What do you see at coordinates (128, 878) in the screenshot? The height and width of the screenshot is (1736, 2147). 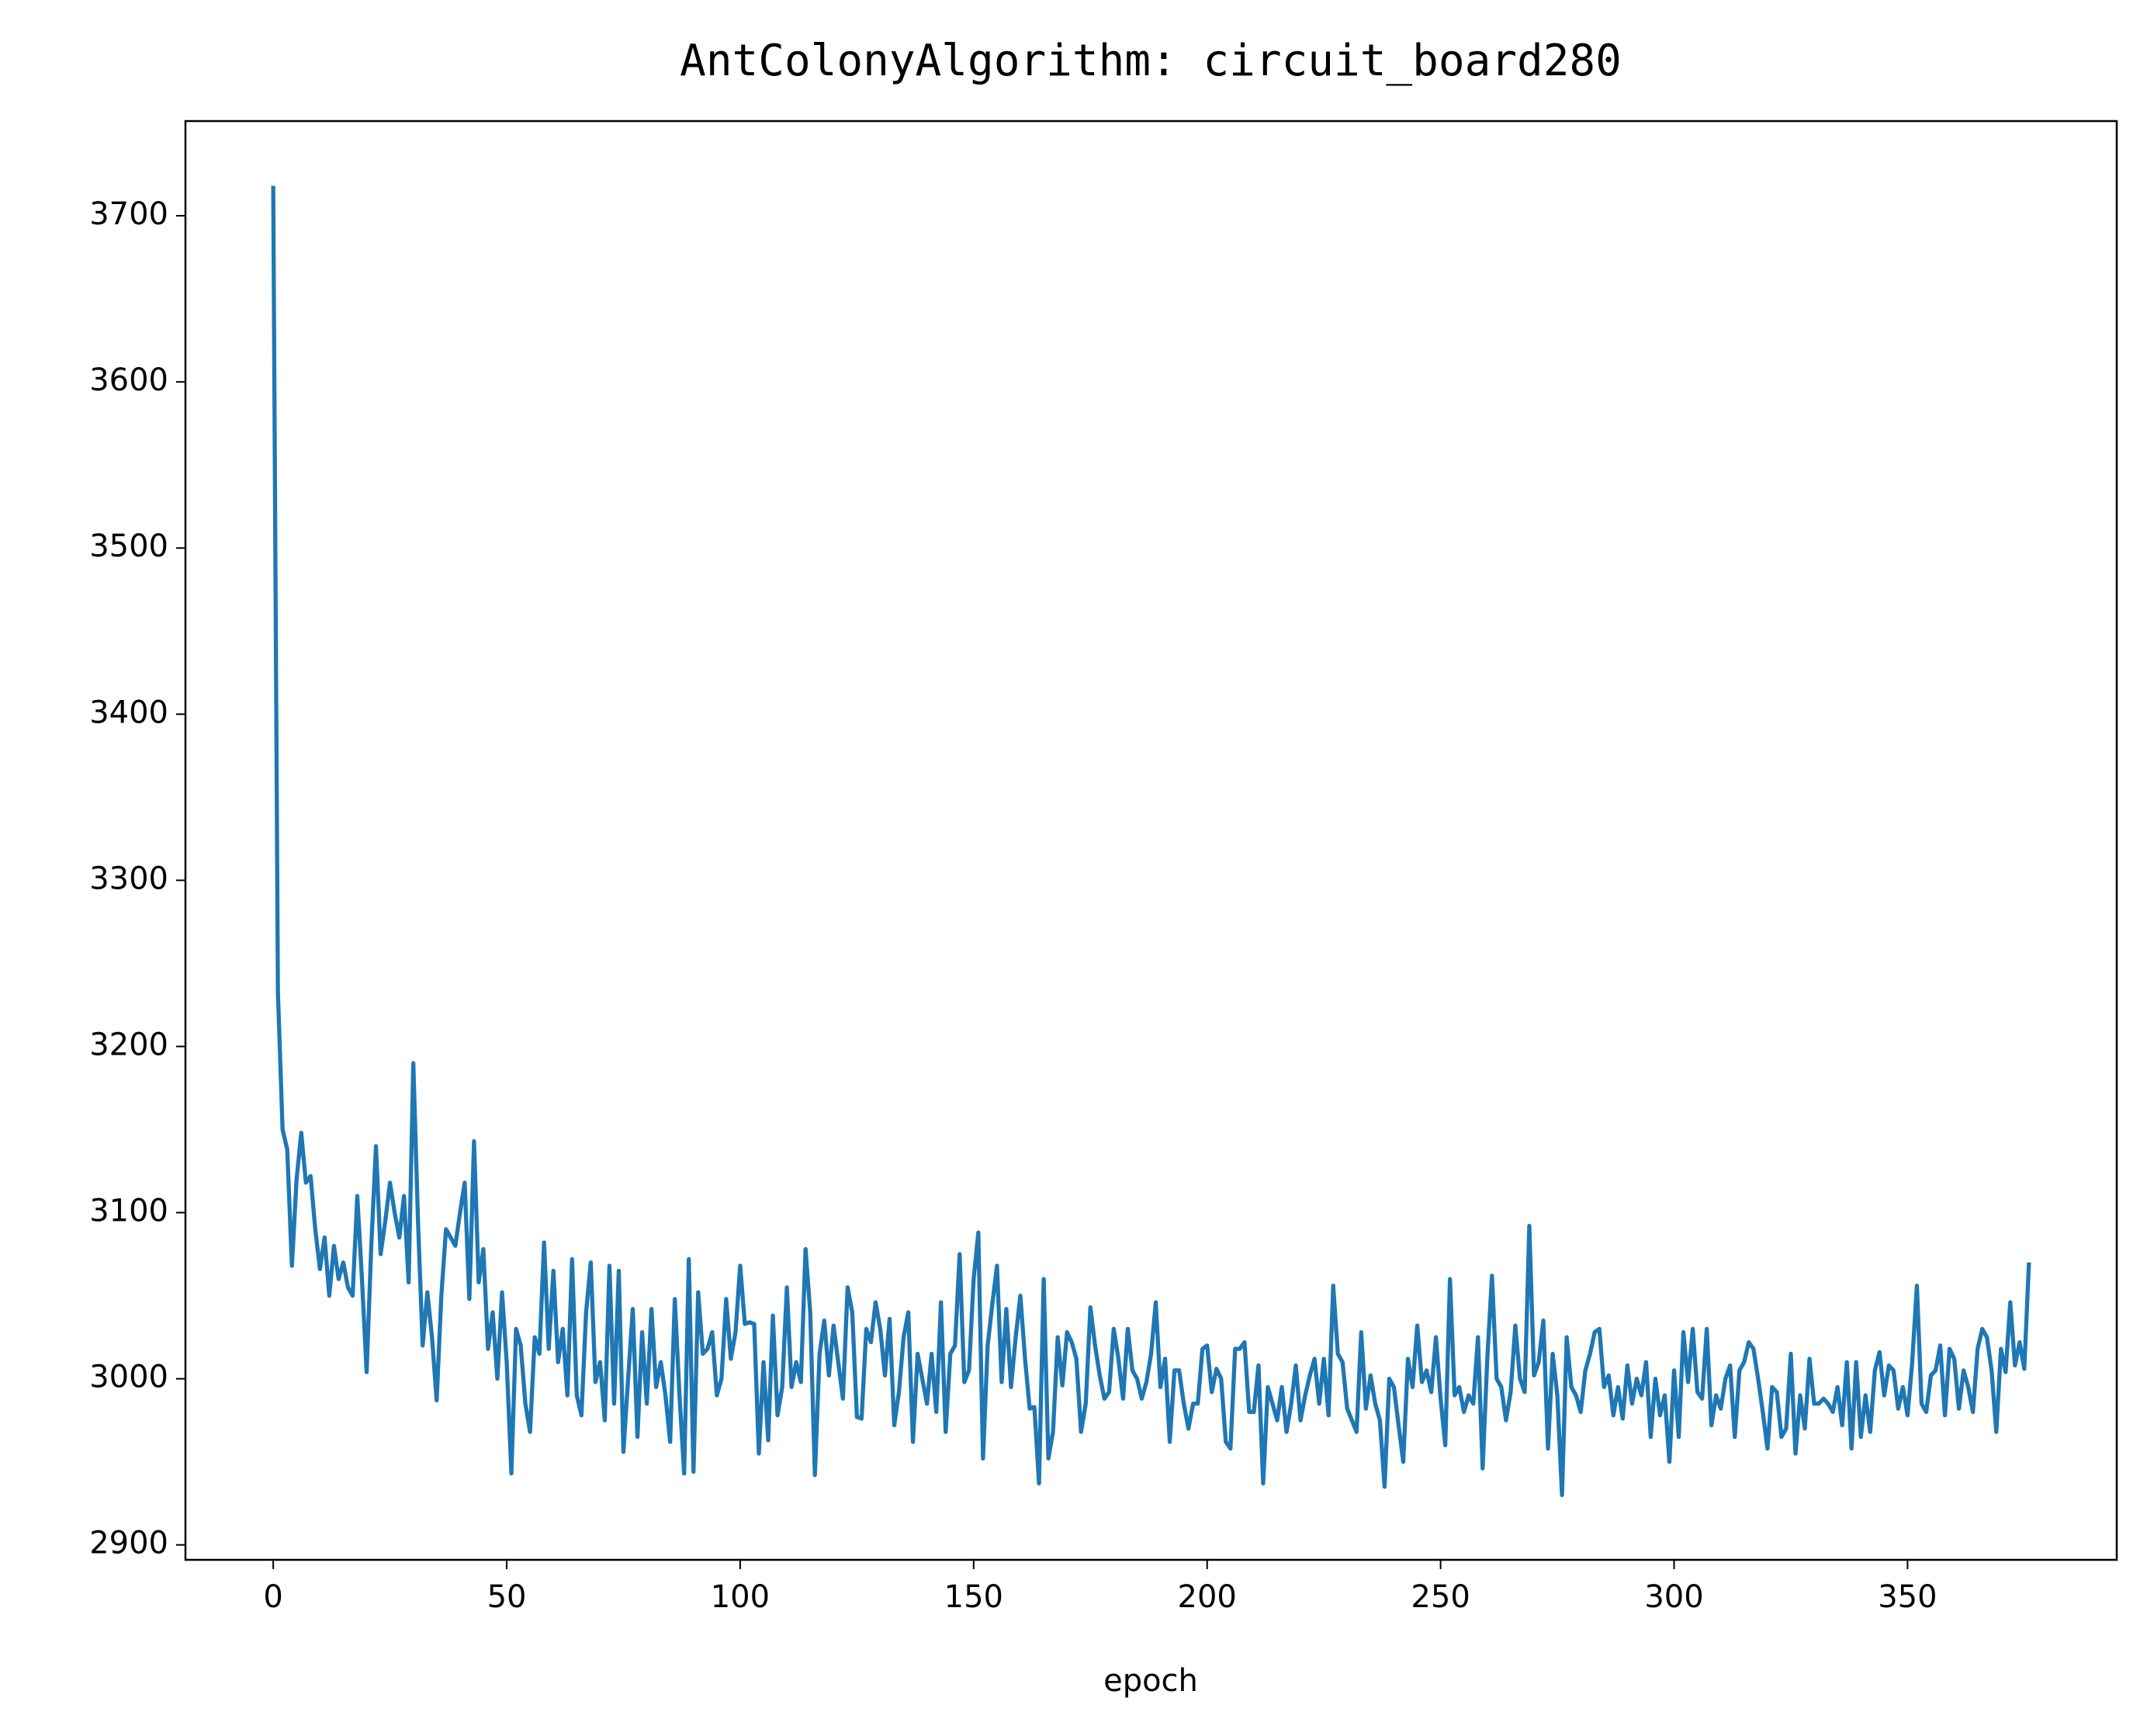 I see `y-tick-label: 3300` at bounding box center [128, 878].